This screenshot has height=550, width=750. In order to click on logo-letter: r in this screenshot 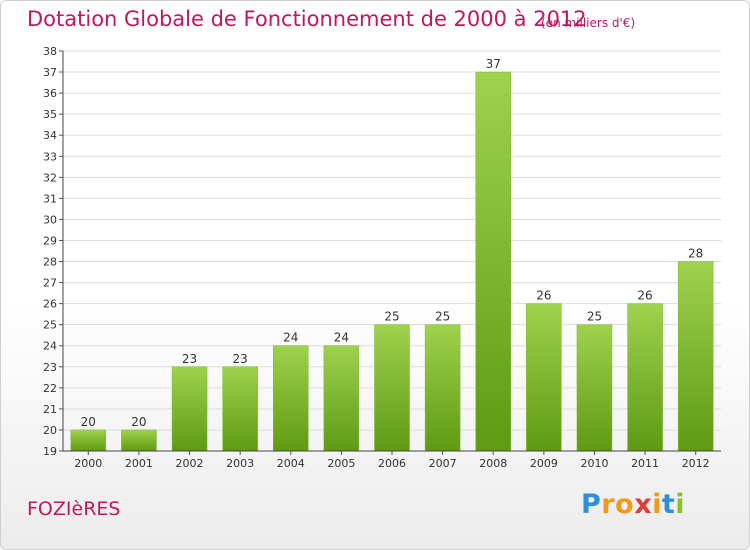, I will do `click(608, 504)`.